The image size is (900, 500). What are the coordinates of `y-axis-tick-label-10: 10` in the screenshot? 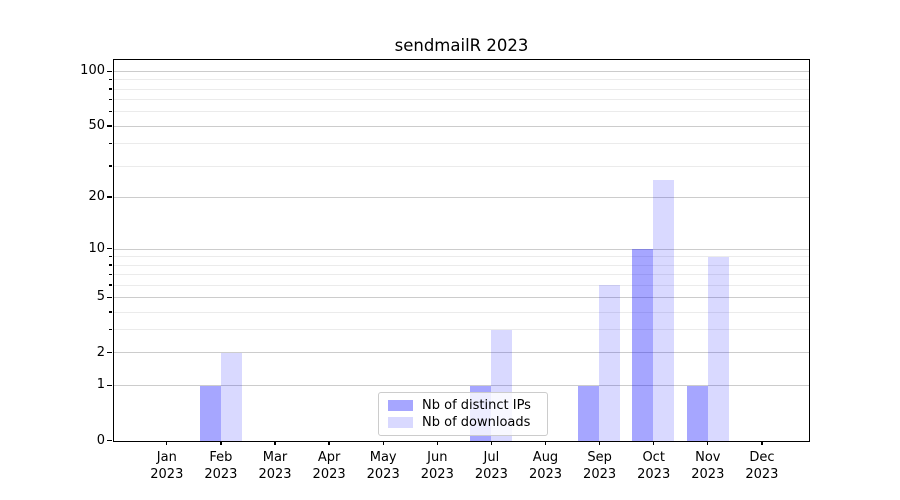 It's located at (96, 248).